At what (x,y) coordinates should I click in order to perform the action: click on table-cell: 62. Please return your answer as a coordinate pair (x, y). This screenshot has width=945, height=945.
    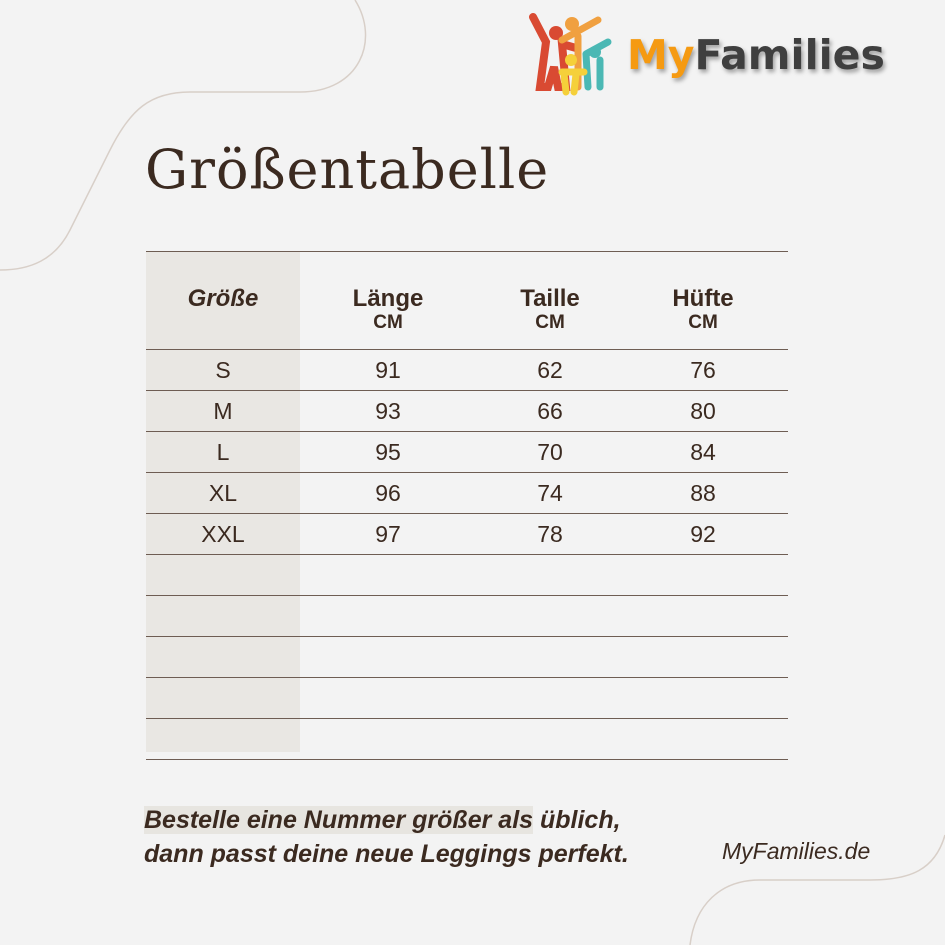
    Looking at the image, I should click on (550, 369).